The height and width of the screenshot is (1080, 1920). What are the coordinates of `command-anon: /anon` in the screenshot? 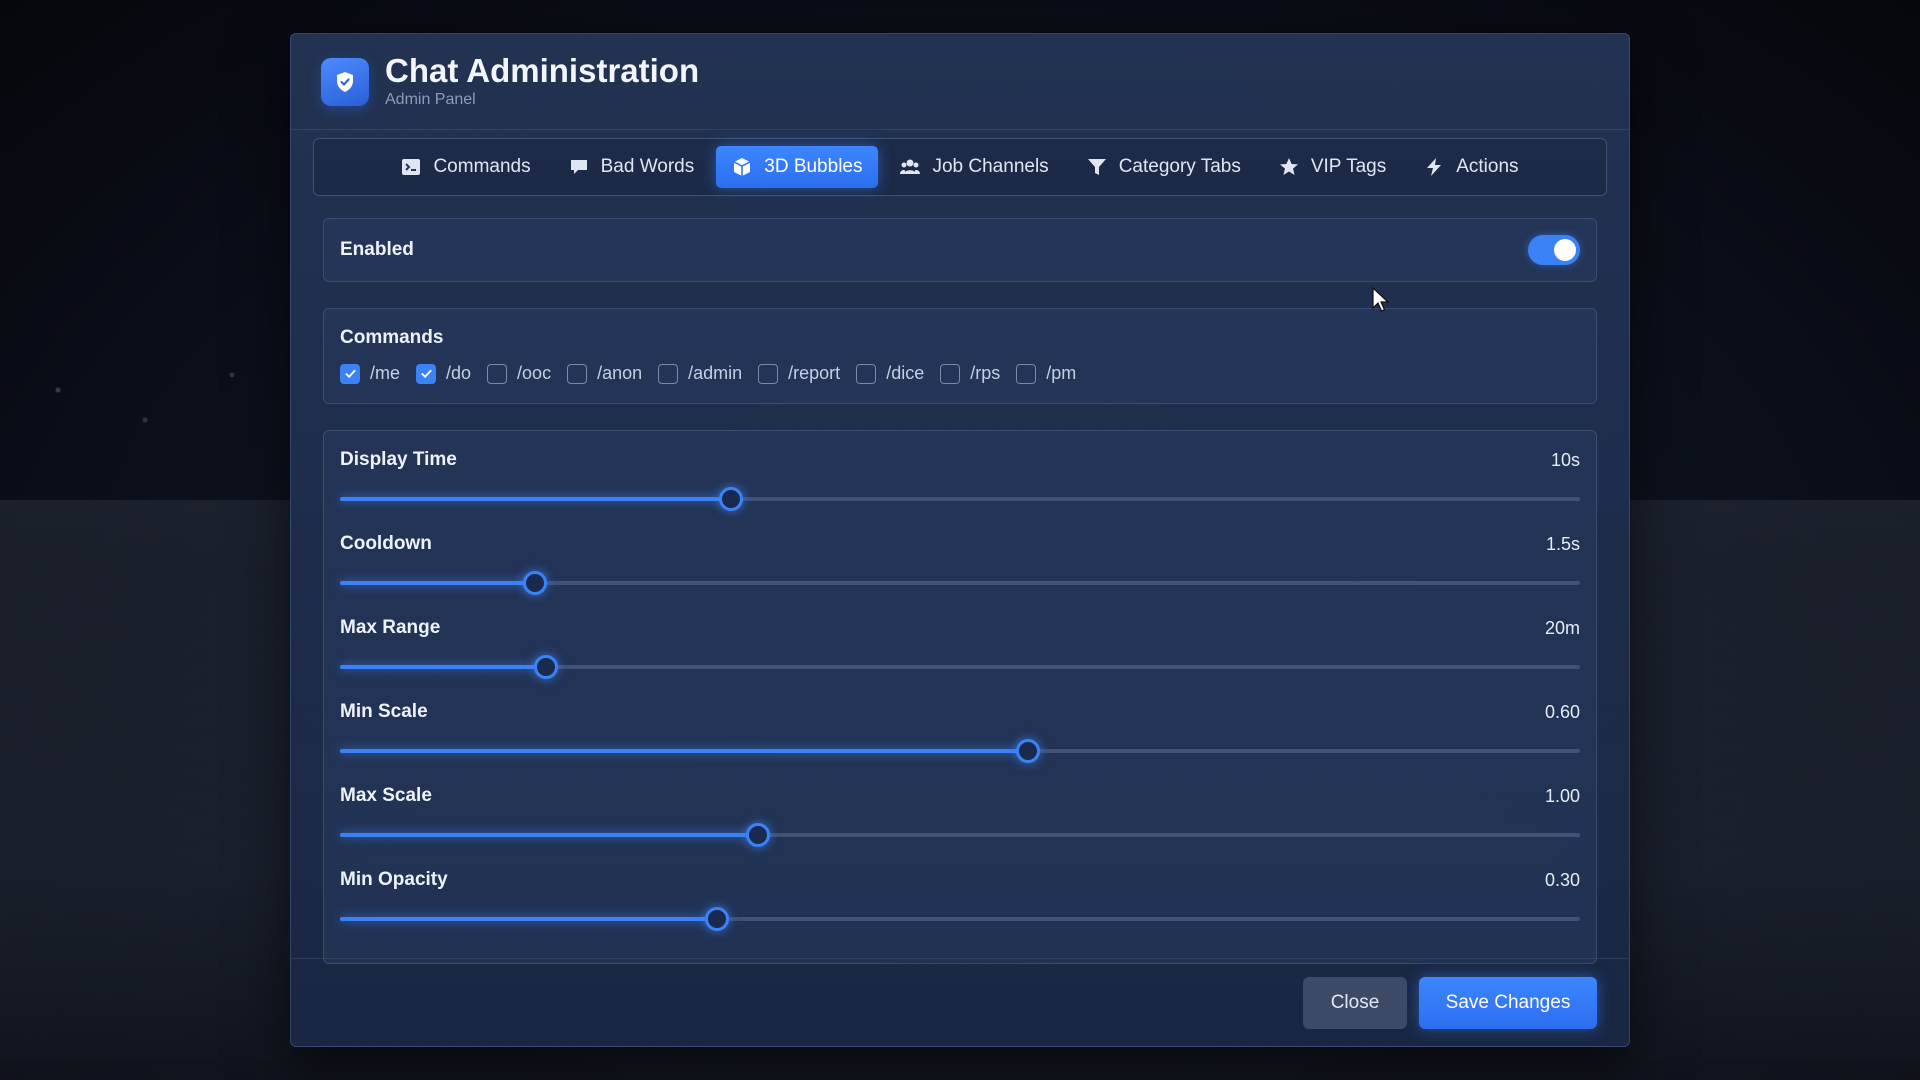 It's located at (604, 373).